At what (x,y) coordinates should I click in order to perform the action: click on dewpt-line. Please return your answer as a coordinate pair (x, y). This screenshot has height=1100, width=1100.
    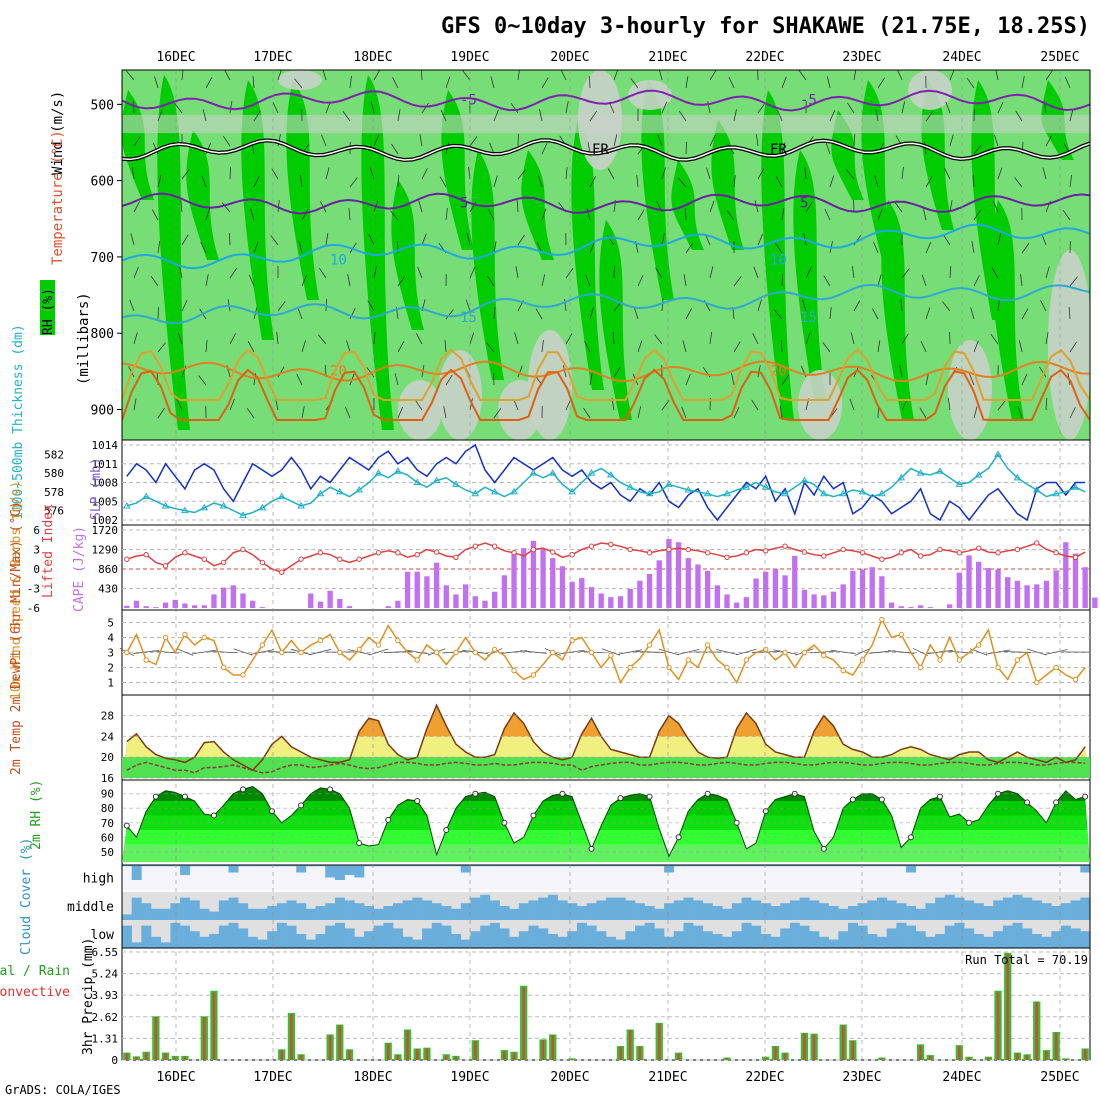
    Looking at the image, I should click on (606, 767).